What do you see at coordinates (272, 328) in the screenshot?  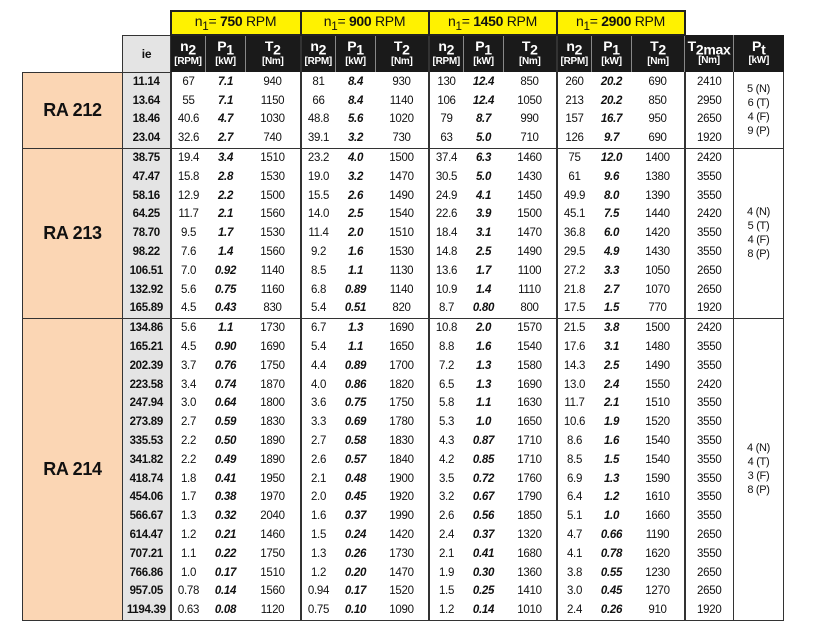 I see `t2-cell: 1730` at bounding box center [272, 328].